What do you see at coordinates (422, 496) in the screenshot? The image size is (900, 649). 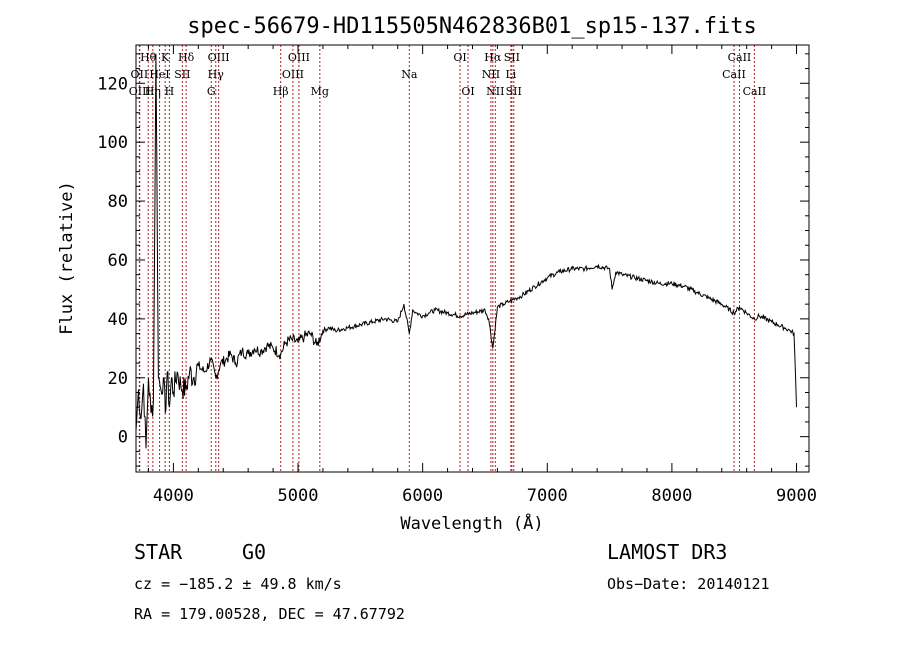 I see `x-tick-label: 6000` at bounding box center [422, 496].